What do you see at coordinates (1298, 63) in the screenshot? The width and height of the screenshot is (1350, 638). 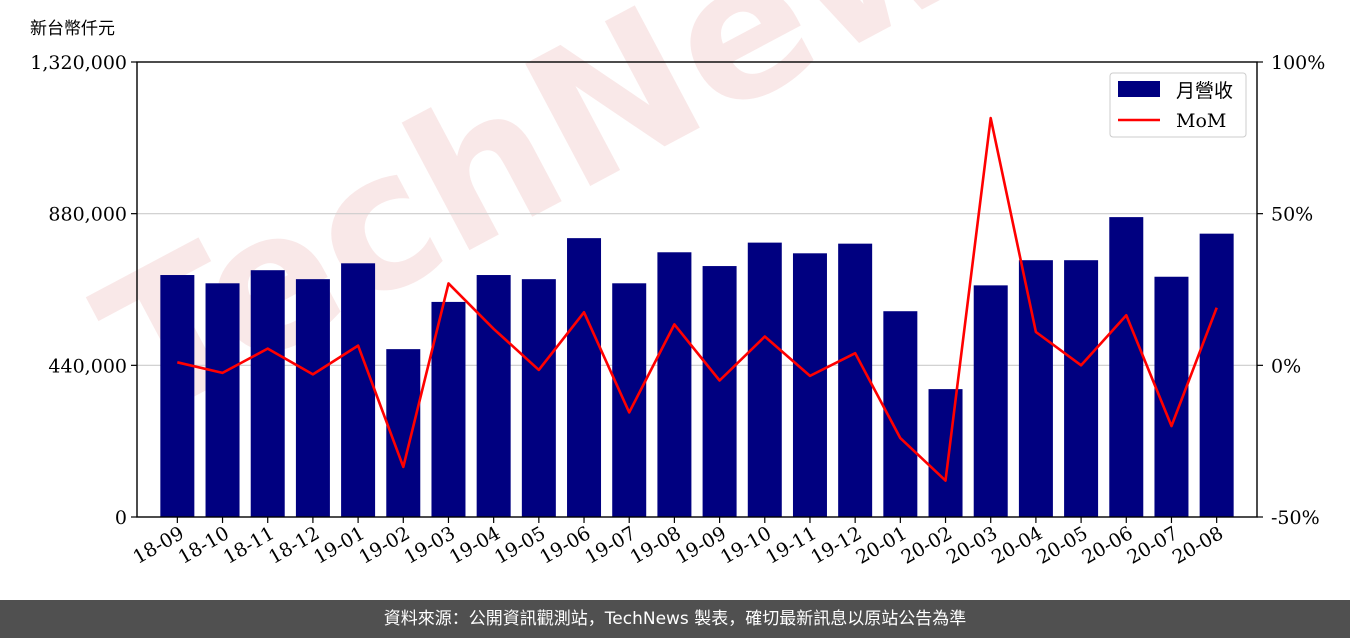 I see `right-tick-label: 100%` at bounding box center [1298, 63].